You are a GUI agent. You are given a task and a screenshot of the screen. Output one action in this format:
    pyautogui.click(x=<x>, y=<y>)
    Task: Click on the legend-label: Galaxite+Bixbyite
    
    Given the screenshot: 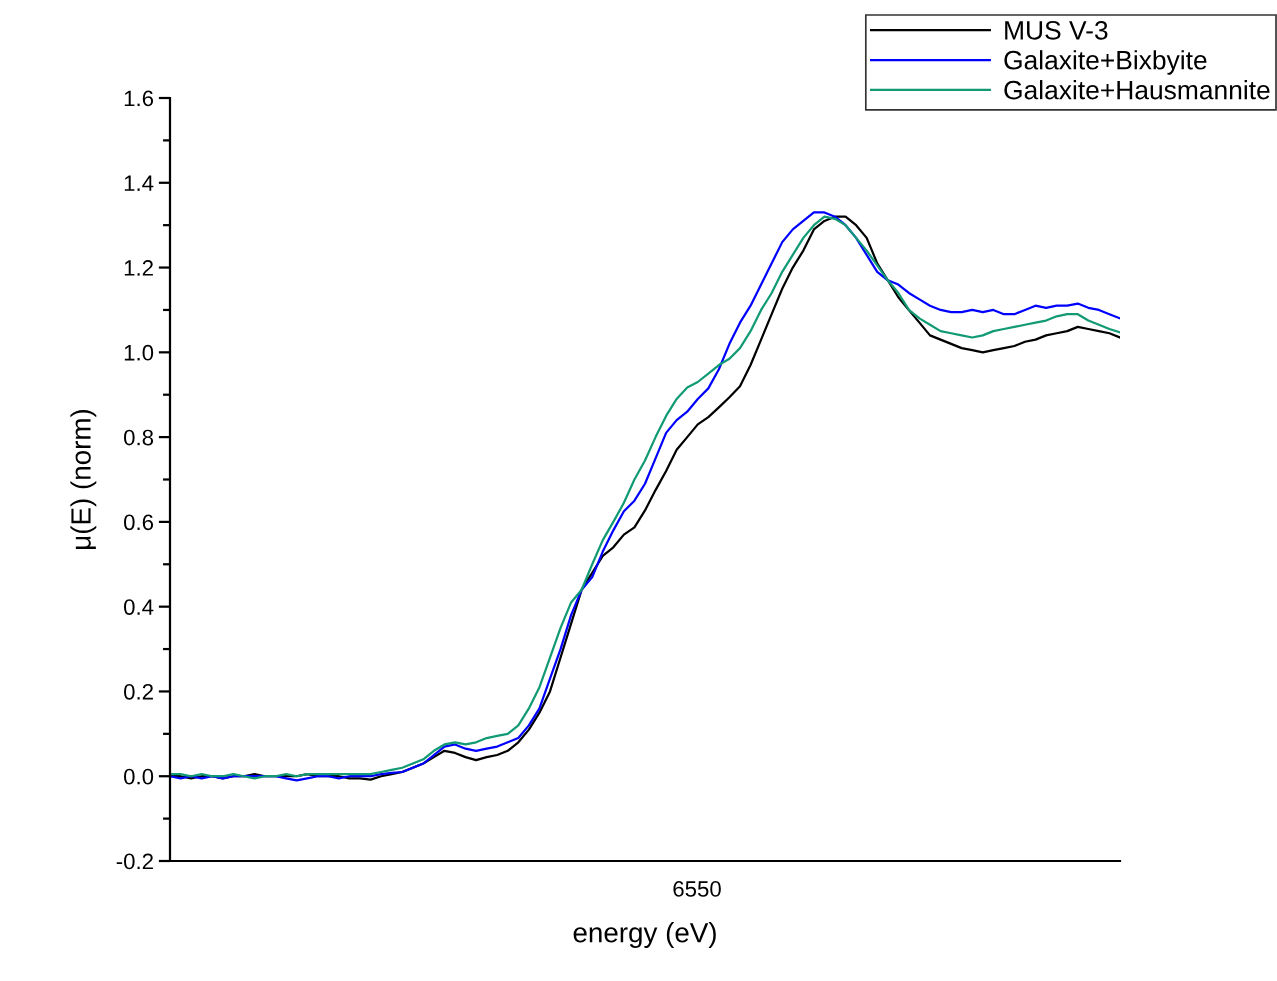 What is the action you would take?
    pyautogui.click(x=1105, y=62)
    